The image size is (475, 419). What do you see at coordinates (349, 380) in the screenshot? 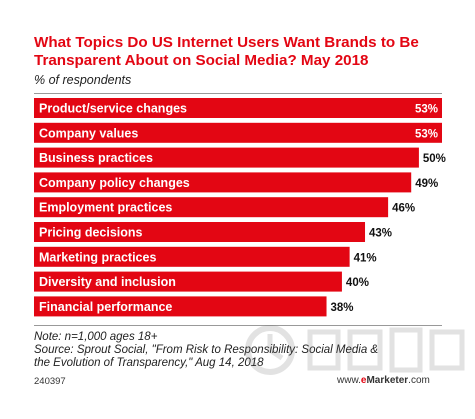
I see `brand-prefix: www.` at bounding box center [349, 380].